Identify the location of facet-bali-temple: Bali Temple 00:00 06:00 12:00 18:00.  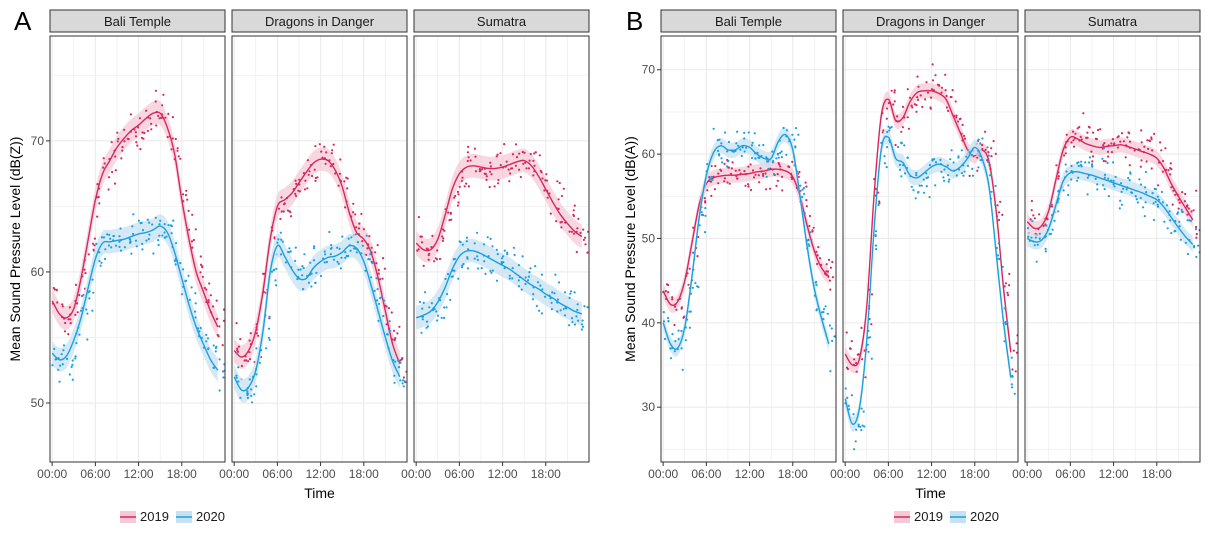
(131, 245).